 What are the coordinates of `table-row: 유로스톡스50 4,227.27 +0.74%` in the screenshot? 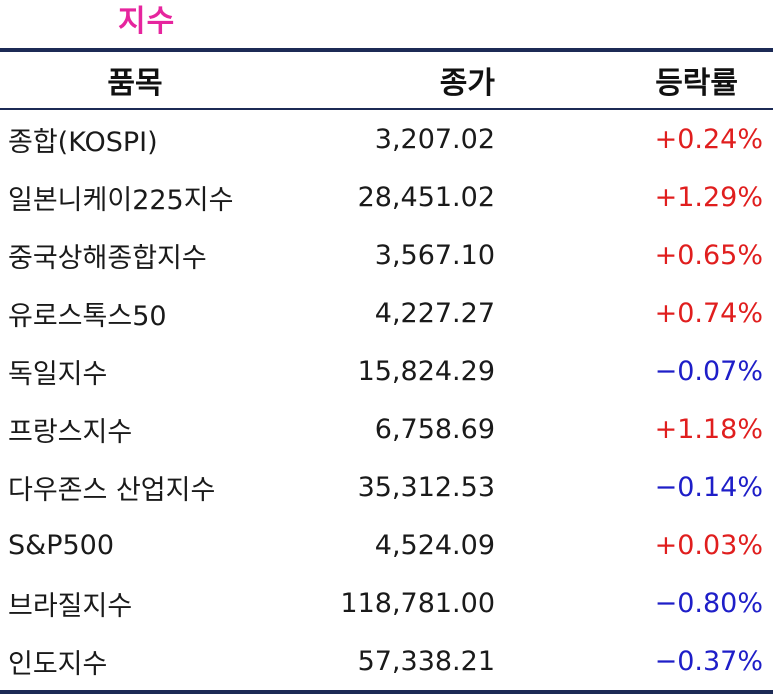 It's located at (386, 313).